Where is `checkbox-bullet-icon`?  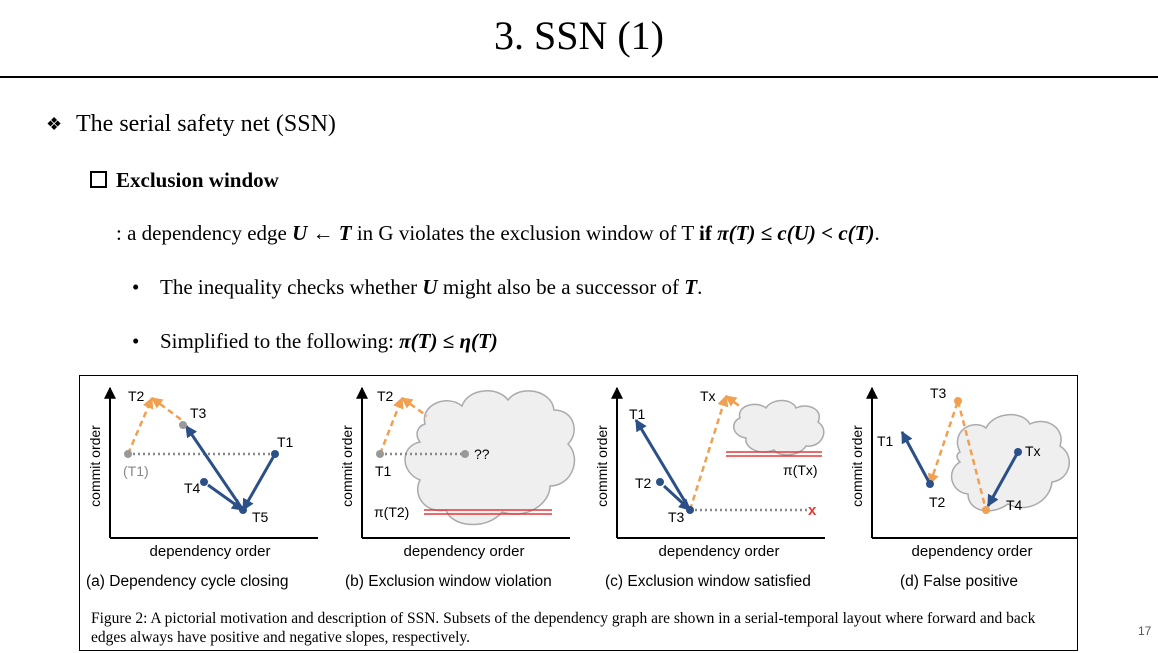 checkbox-bullet-icon is located at coordinates (98, 179).